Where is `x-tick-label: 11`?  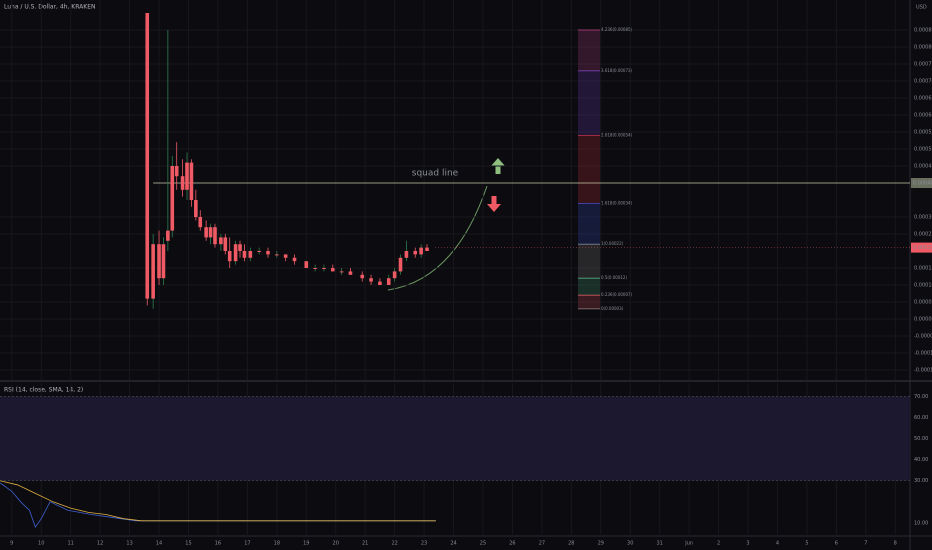
x-tick-label: 11 is located at coordinates (70, 544).